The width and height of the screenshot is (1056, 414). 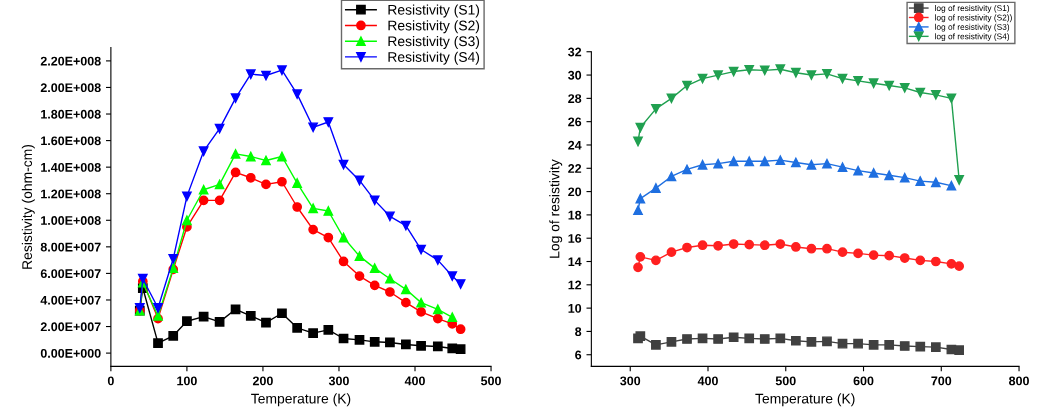 What do you see at coordinates (575, 262) in the screenshot?
I see `y-tick-label: 14` at bounding box center [575, 262].